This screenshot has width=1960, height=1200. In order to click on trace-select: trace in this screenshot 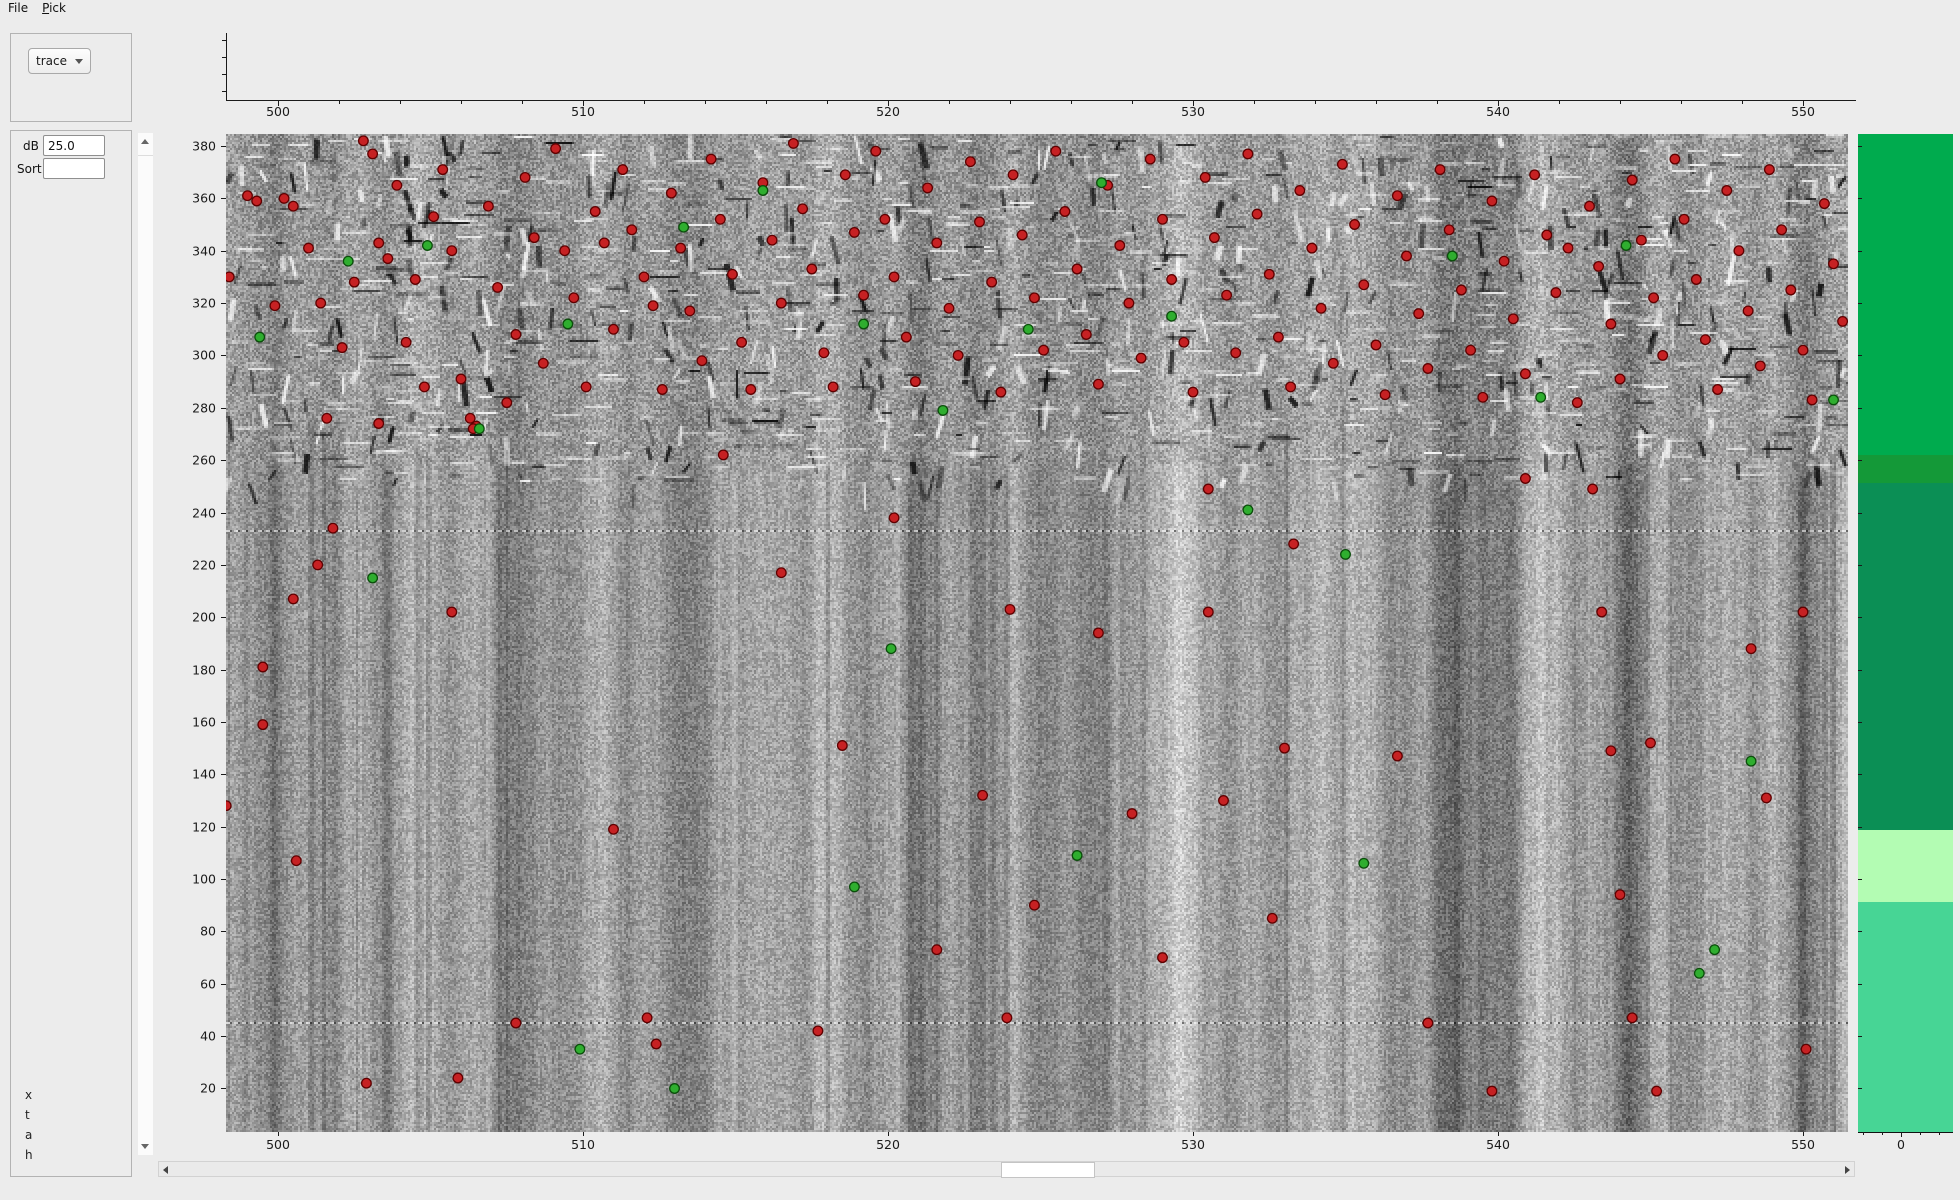, I will do `click(59, 61)`.